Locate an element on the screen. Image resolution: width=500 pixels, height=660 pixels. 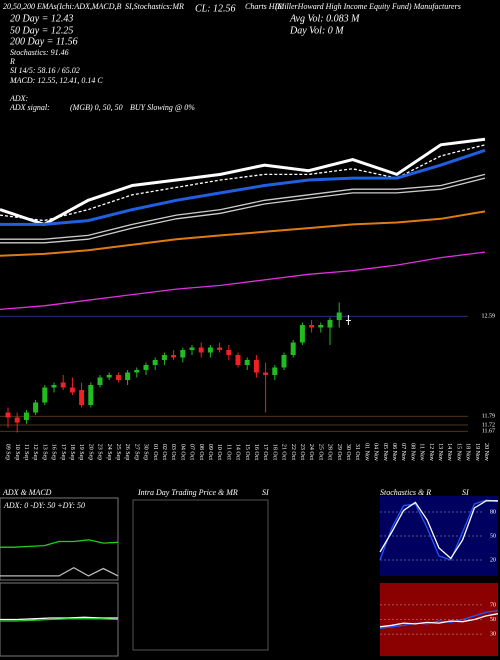
x-tick-label: 17 Oct is located at coordinates (265, 452).